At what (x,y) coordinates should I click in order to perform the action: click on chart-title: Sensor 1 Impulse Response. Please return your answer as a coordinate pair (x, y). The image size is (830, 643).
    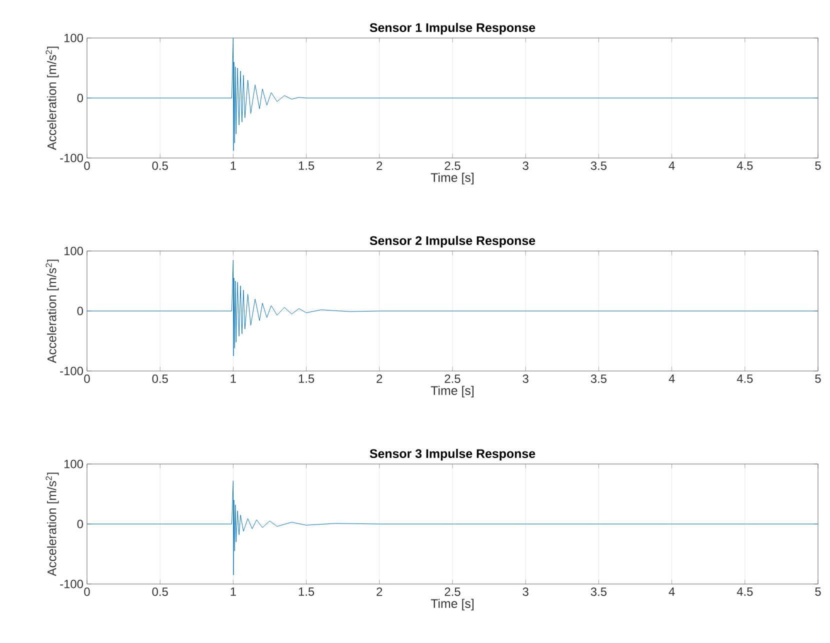
    Looking at the image, I should click on (453, 28).